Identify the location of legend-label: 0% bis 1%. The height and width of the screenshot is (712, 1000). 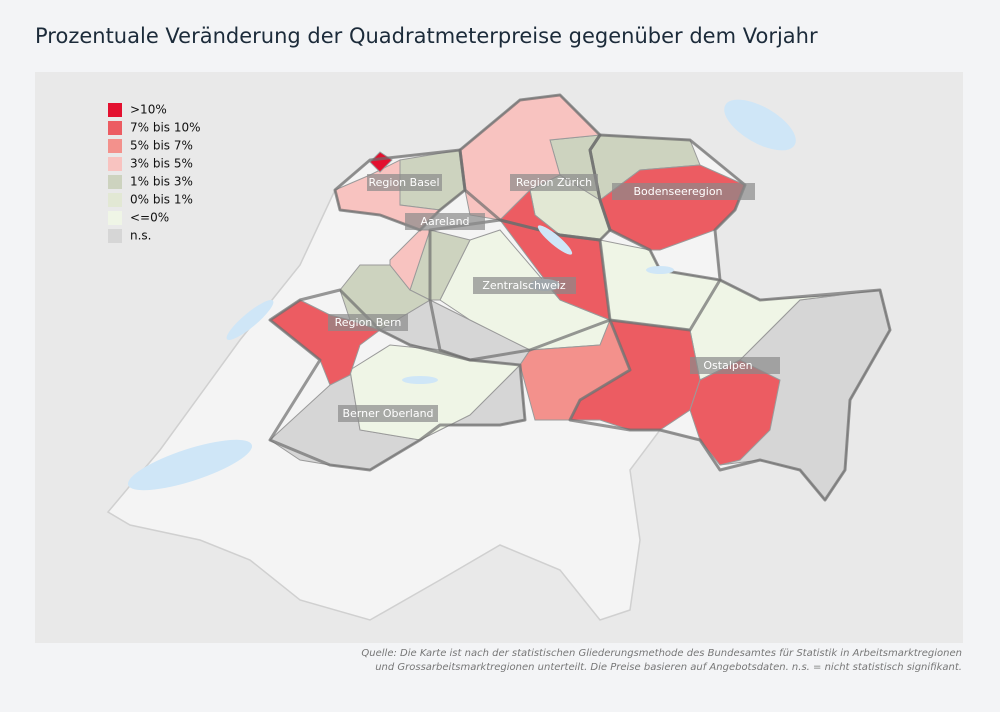
(161, 200).